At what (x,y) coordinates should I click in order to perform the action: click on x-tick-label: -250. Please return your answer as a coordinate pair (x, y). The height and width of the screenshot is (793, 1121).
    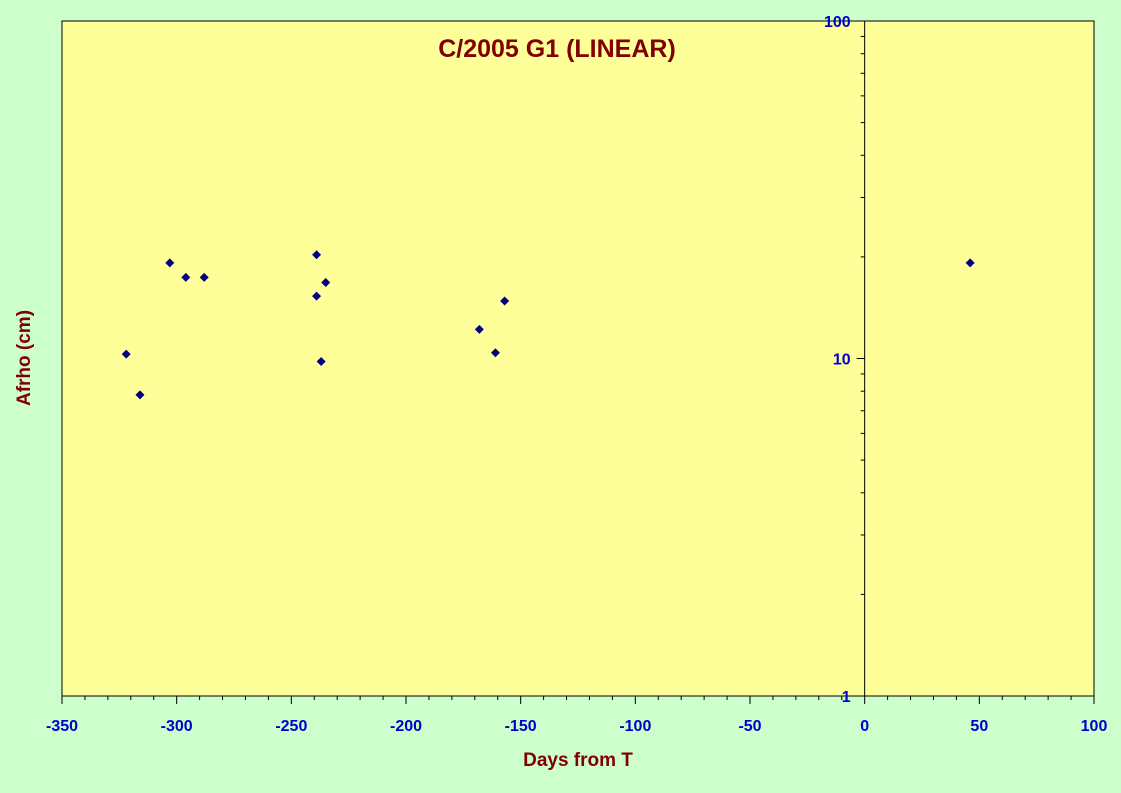
    Looking at the image, I should click on (291, 726).